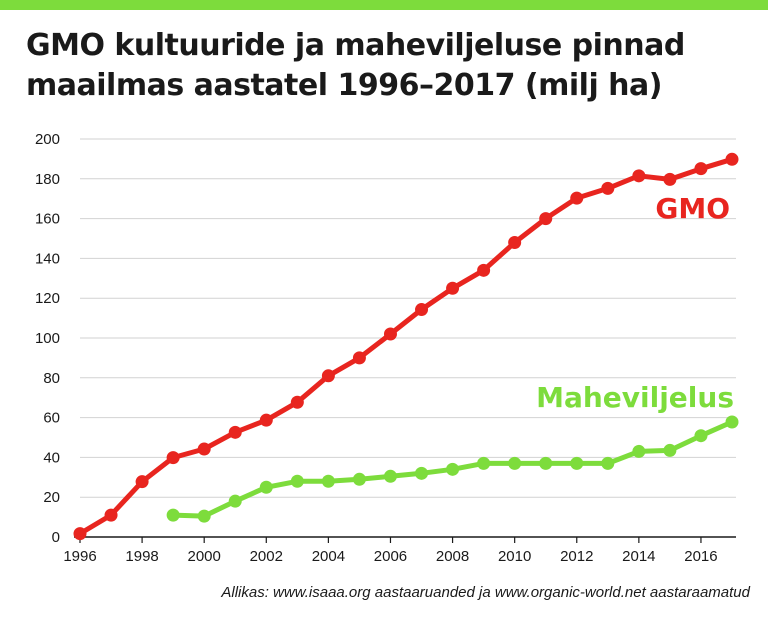 The width and height of the screenshot is (768, 619). I want to click on x-tick-label-1998: 1998, so click(141, 556).